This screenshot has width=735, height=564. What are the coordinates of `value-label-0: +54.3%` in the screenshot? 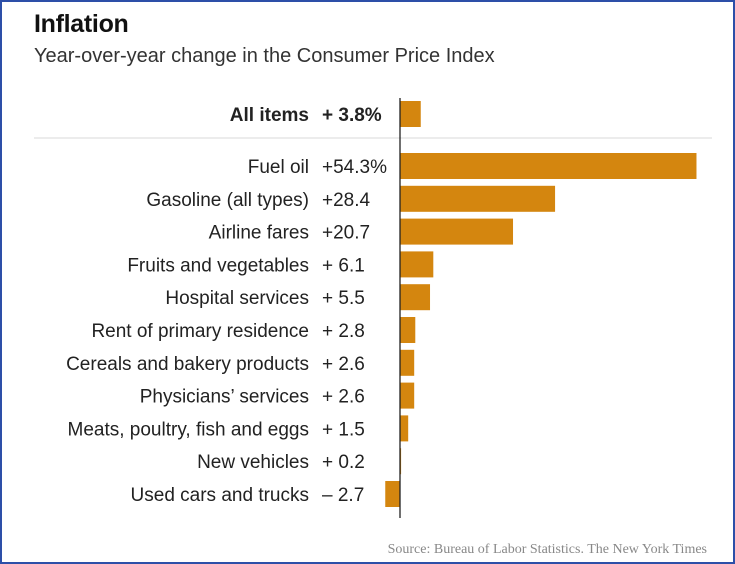 It's located at (354, 167).